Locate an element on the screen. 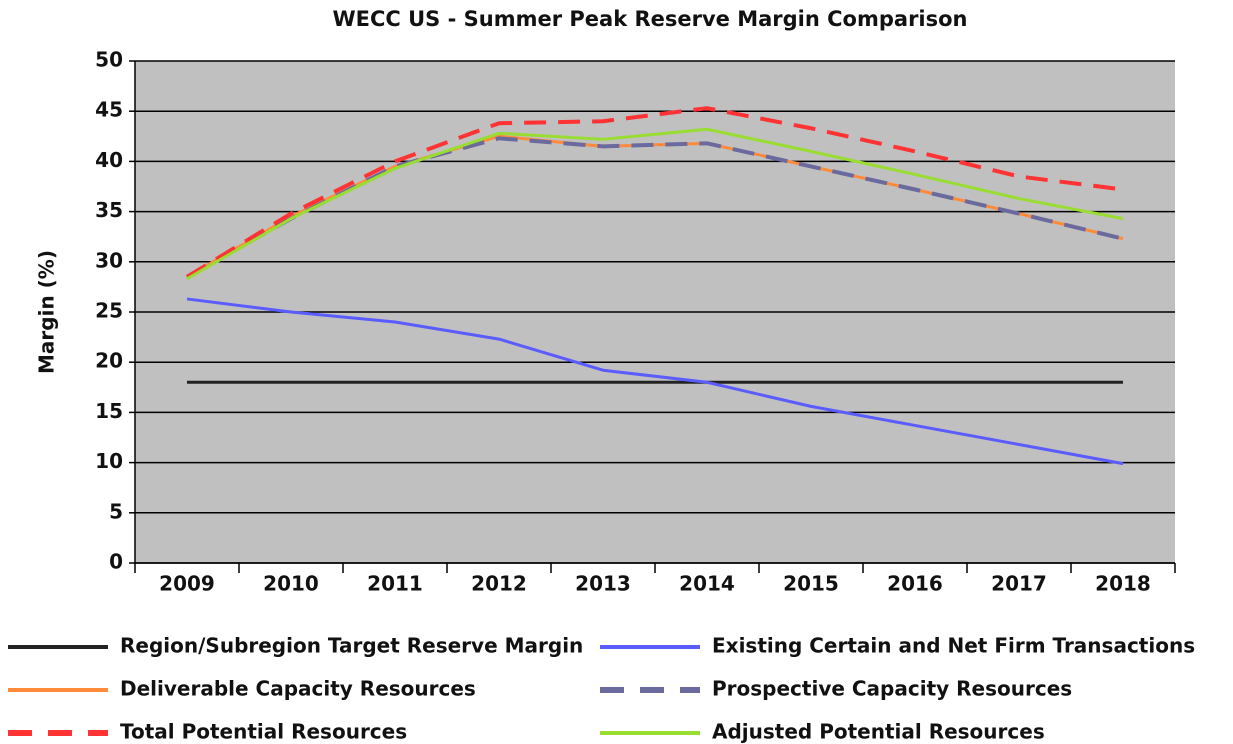  legend-label: Prospective Capacity Resources is located at coordinates (892, 689).